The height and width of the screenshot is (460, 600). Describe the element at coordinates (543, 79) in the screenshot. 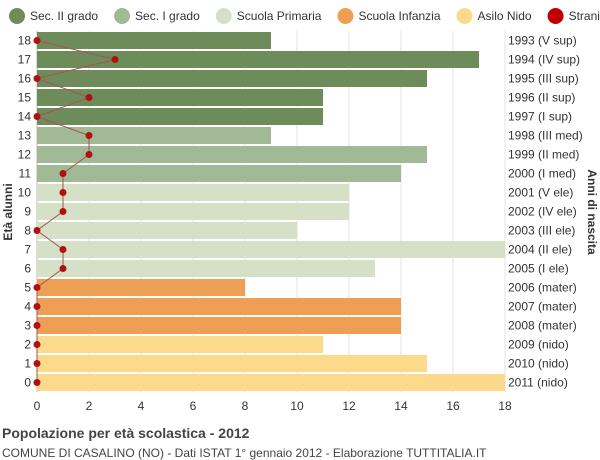

I see `birth-label-16: 1995 (III sup)` at that location.